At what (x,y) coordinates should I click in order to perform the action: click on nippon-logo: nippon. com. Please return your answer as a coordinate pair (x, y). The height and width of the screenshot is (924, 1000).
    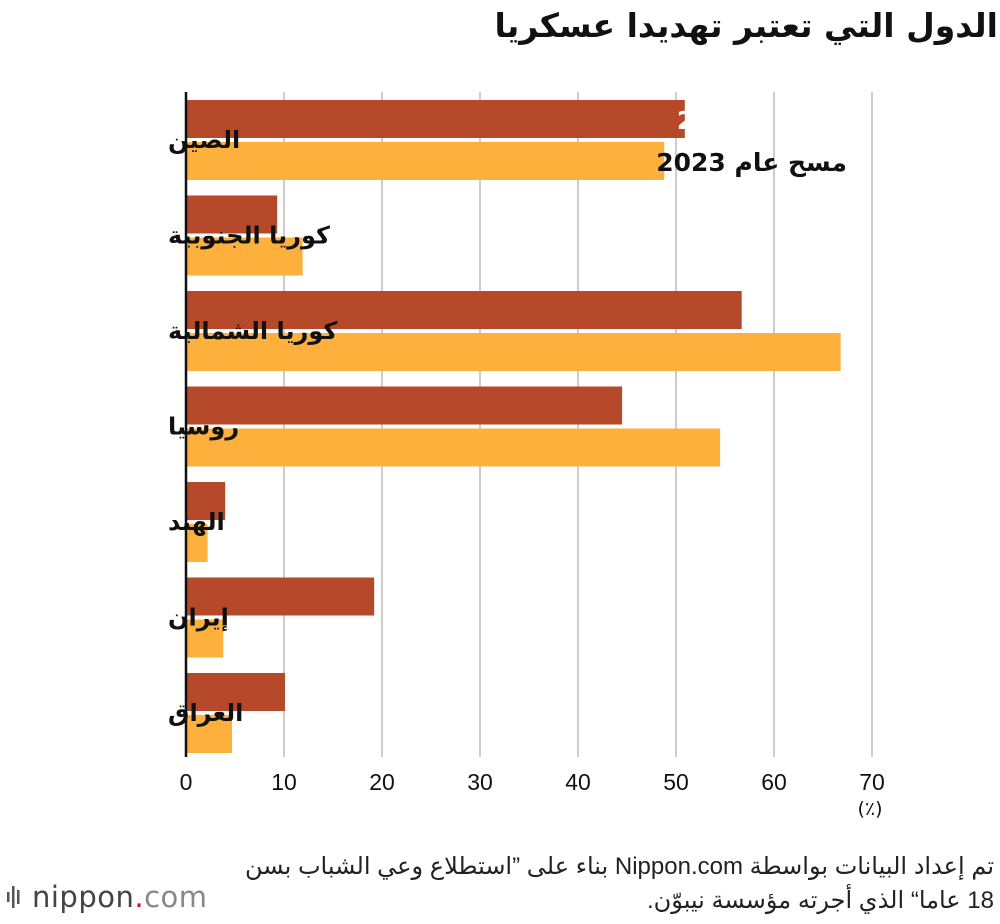
    Looking at the image, I should click on (107, 897).